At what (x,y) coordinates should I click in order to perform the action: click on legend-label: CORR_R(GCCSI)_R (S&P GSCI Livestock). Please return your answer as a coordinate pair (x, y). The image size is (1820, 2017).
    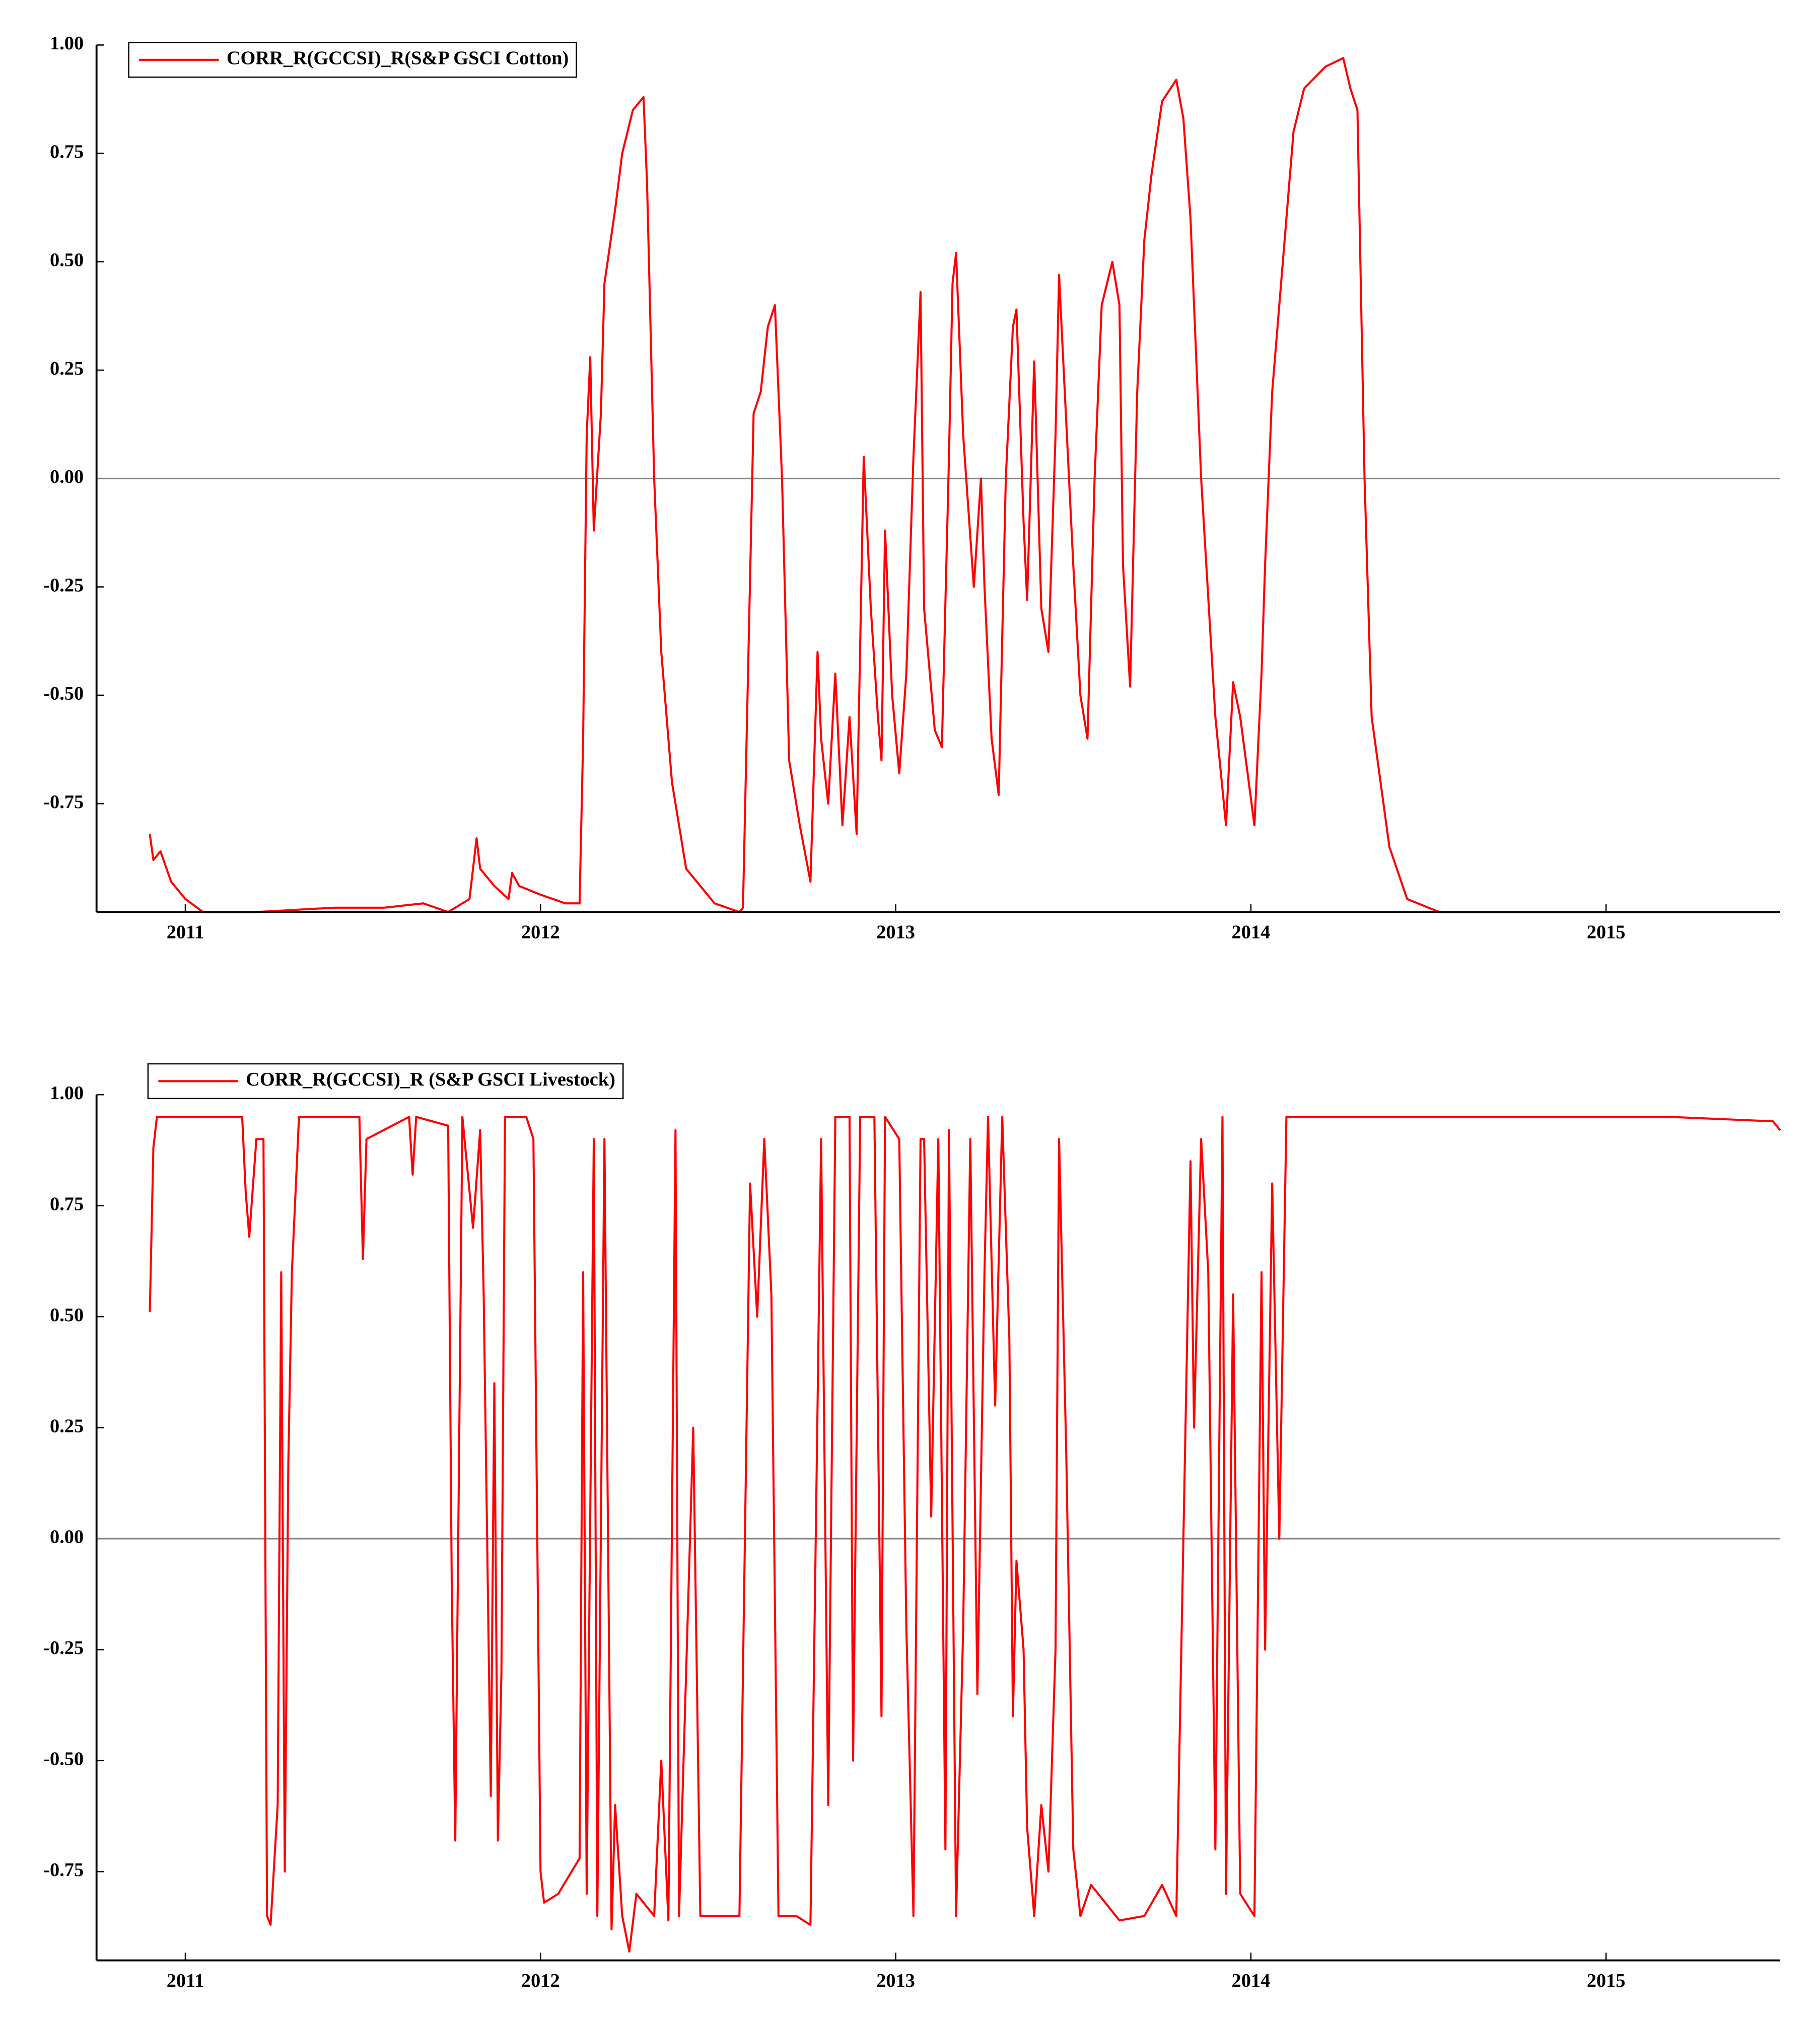
    Looking at the image, I should click on (430, 1079).